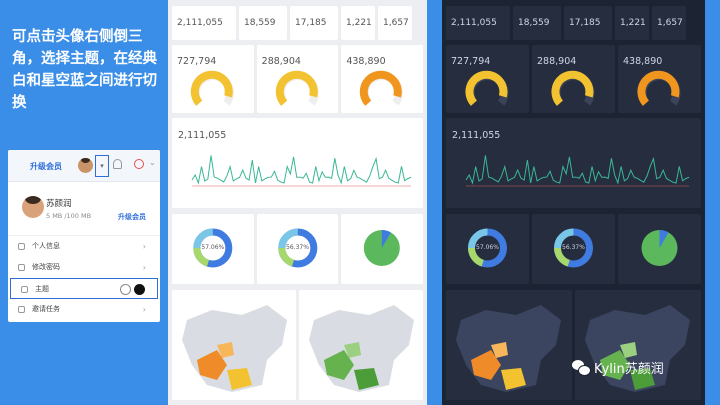 Image resolution: width=720 pixels, height=405 pixels. What do you see at coordinates (152, 162) in the screenshot?
I see `chevron-down-icon: ⌄` at bounding box center [152, 162].